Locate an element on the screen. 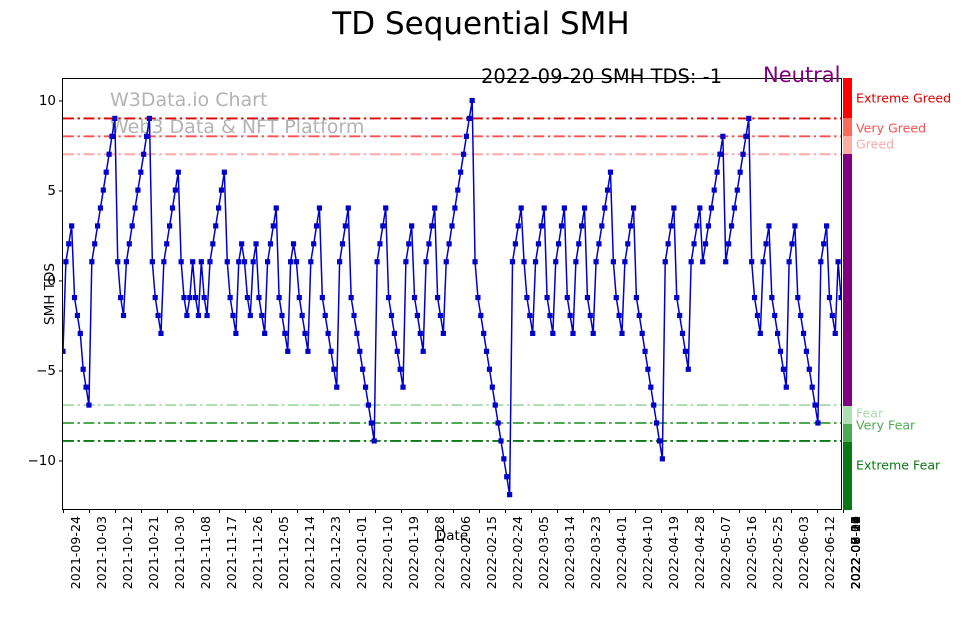 This screenshot has height=633, width=962. colorbar-segment-very-fear is located at coordinates (847, 432).